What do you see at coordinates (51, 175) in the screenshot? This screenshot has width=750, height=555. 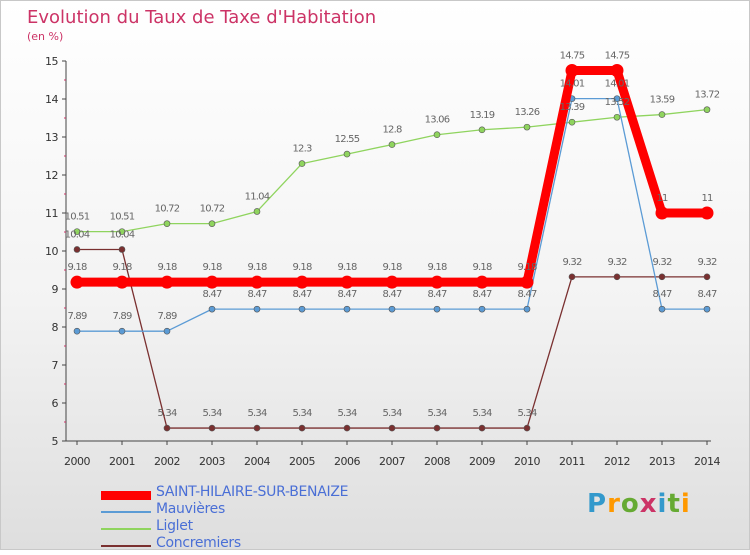 I see `y-tick-label: 12` at bounding box center [51, 175].